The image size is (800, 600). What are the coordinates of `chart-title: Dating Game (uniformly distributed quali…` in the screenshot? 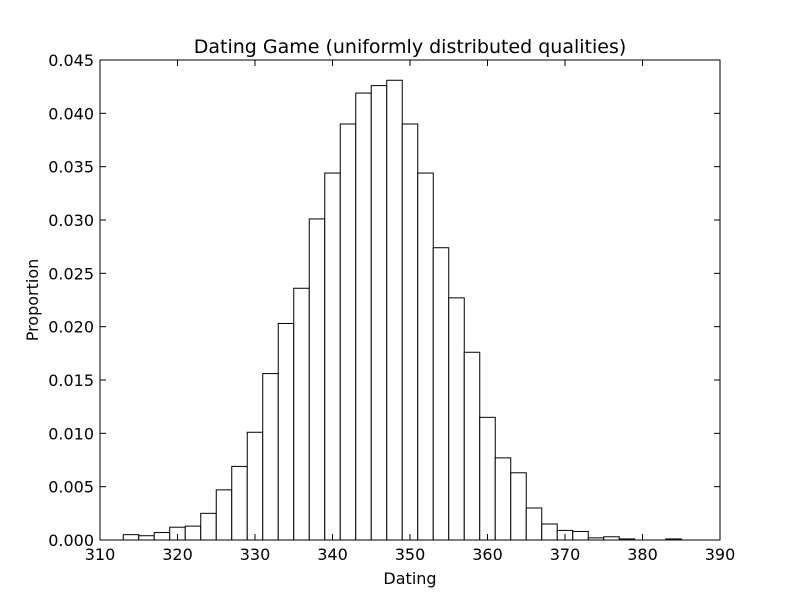 It's located at (410, 47).